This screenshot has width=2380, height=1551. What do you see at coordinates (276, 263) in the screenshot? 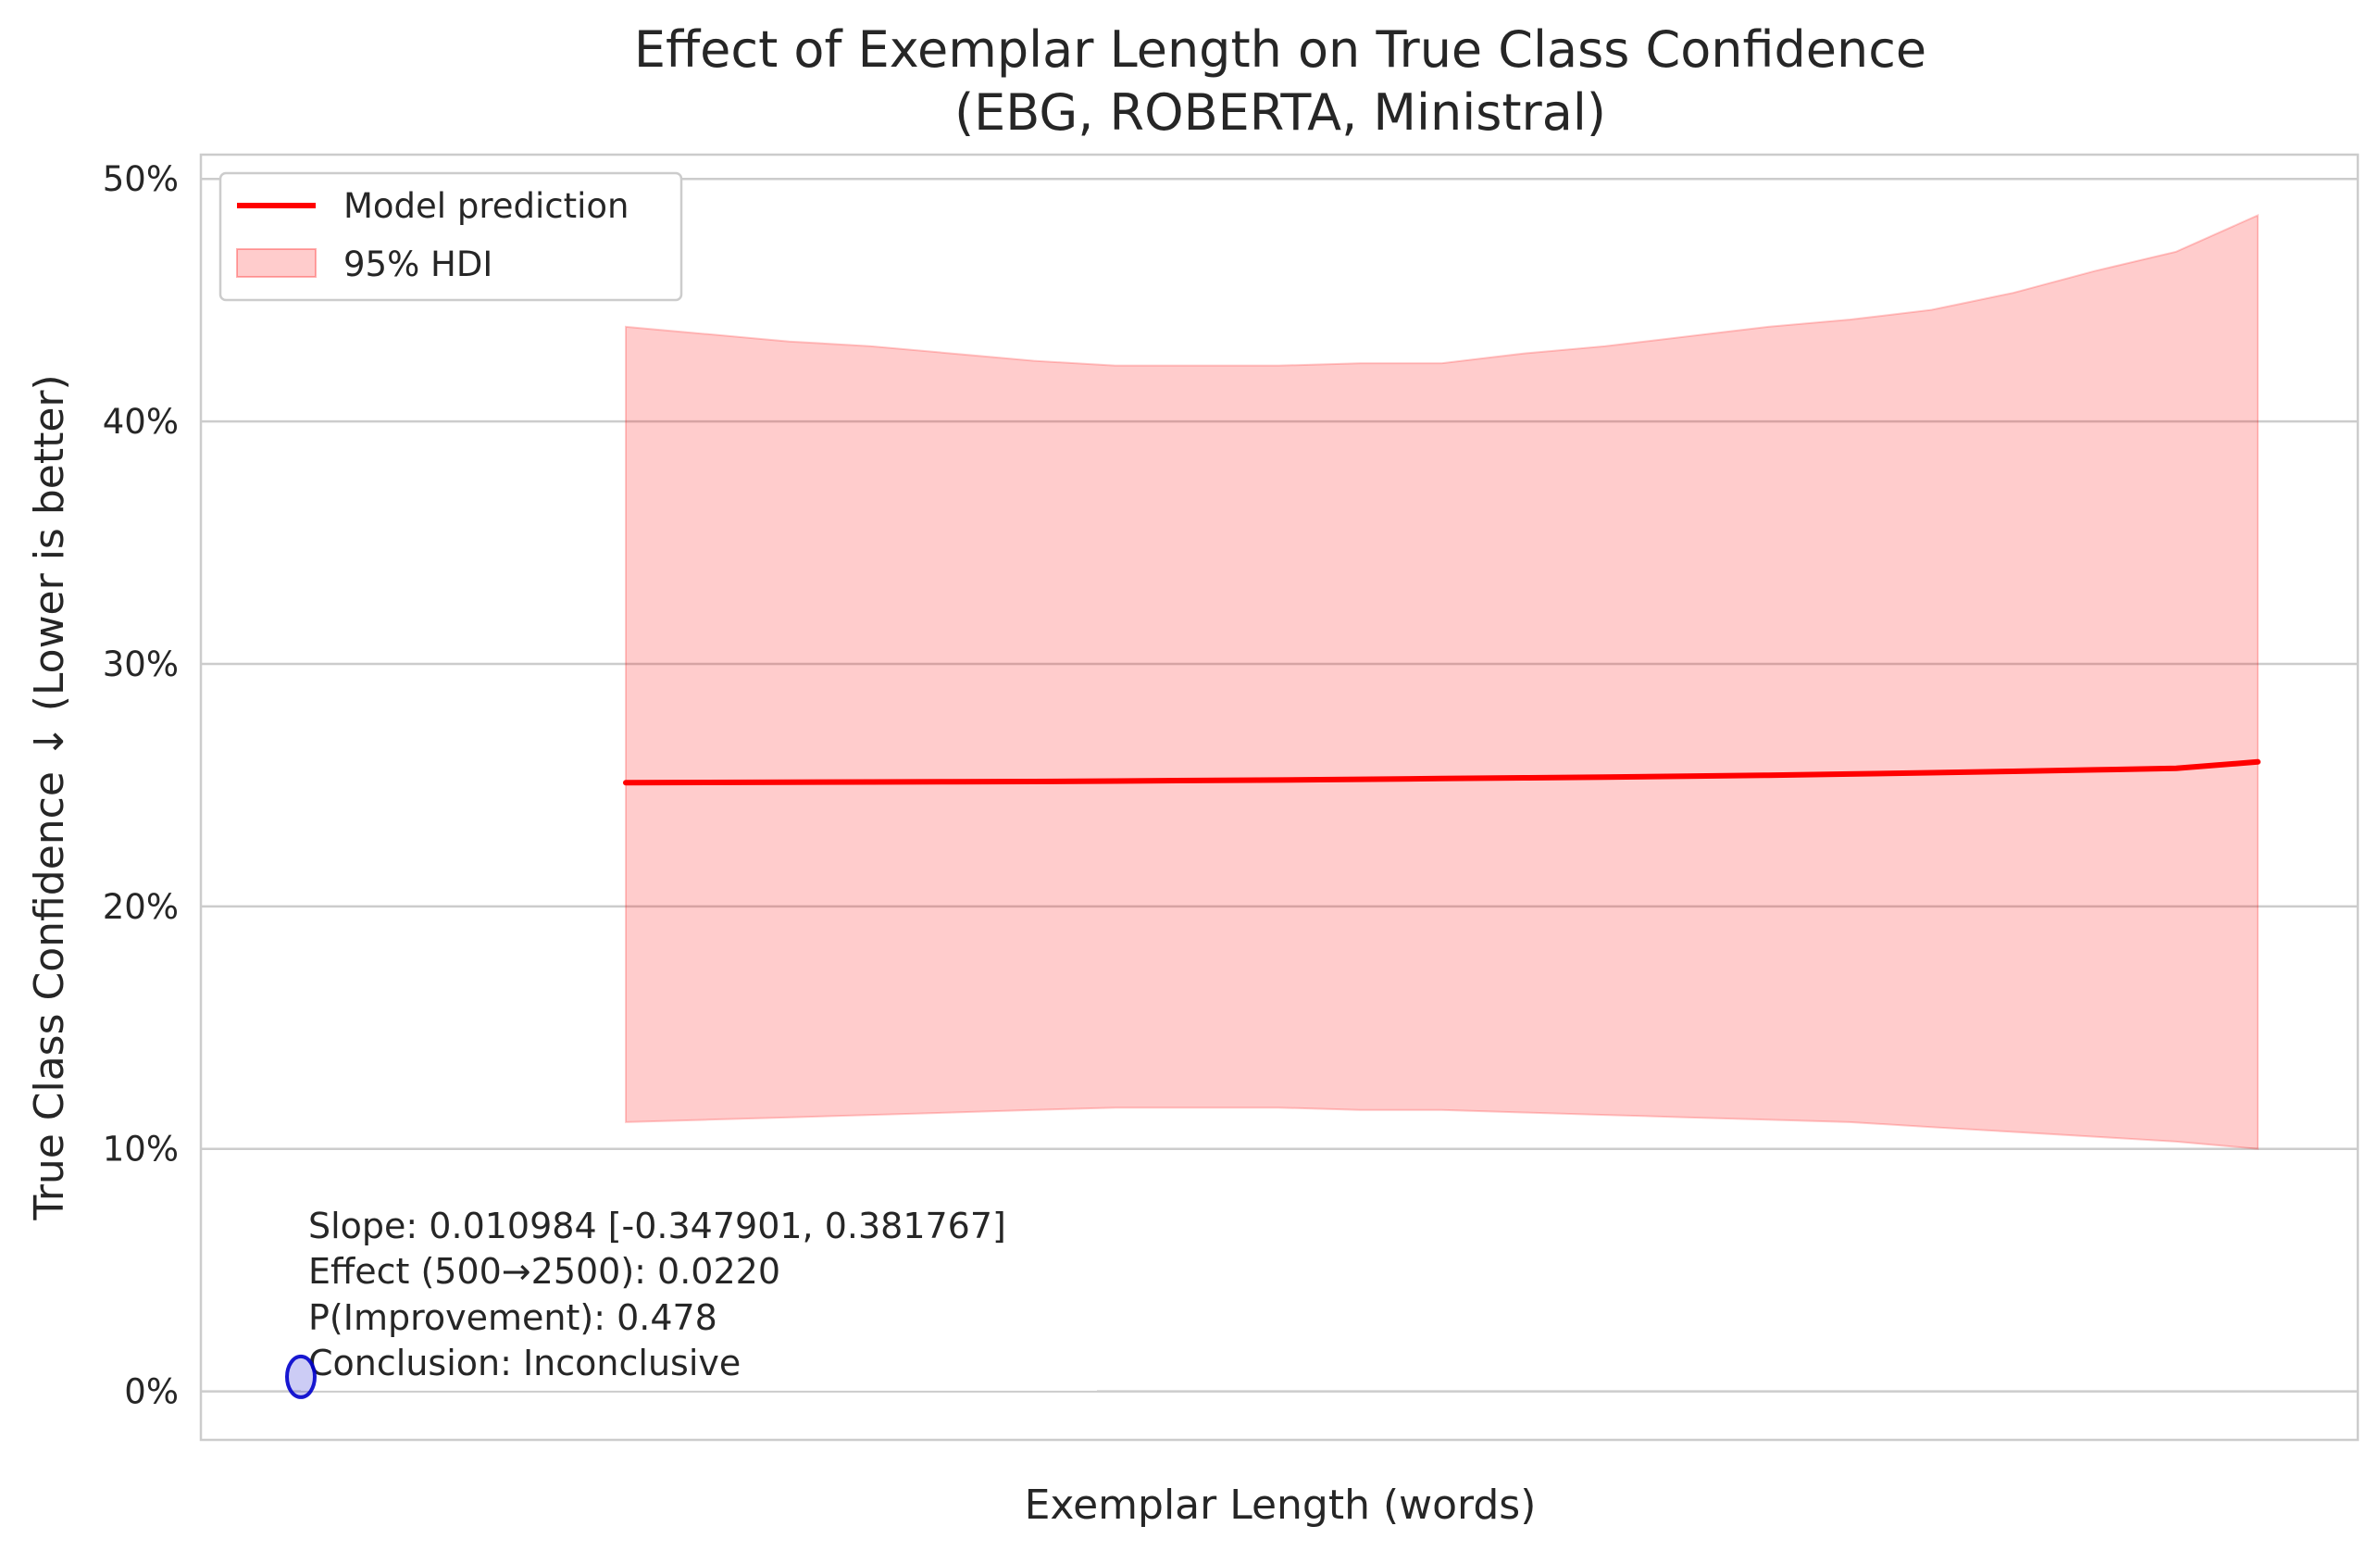
I see `legend-band-swatch` at bounding box center [276, 263].